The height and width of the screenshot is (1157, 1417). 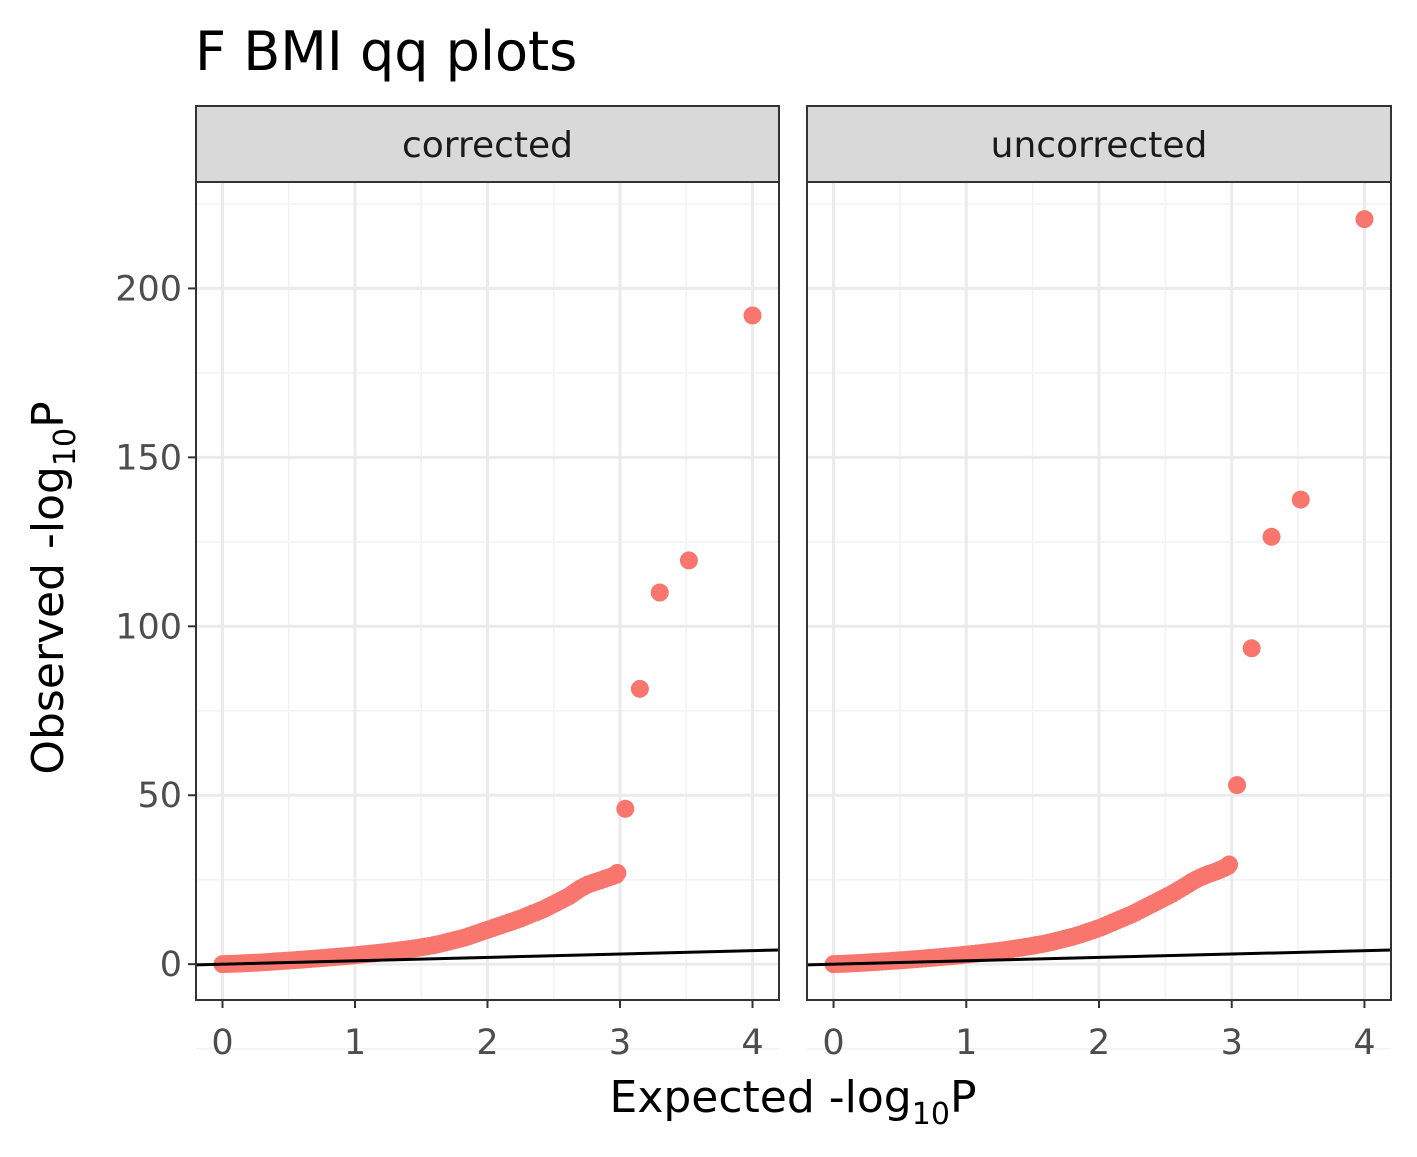 I want to click on chart-title: F BMI qq plots, so click(x=386, y=51).